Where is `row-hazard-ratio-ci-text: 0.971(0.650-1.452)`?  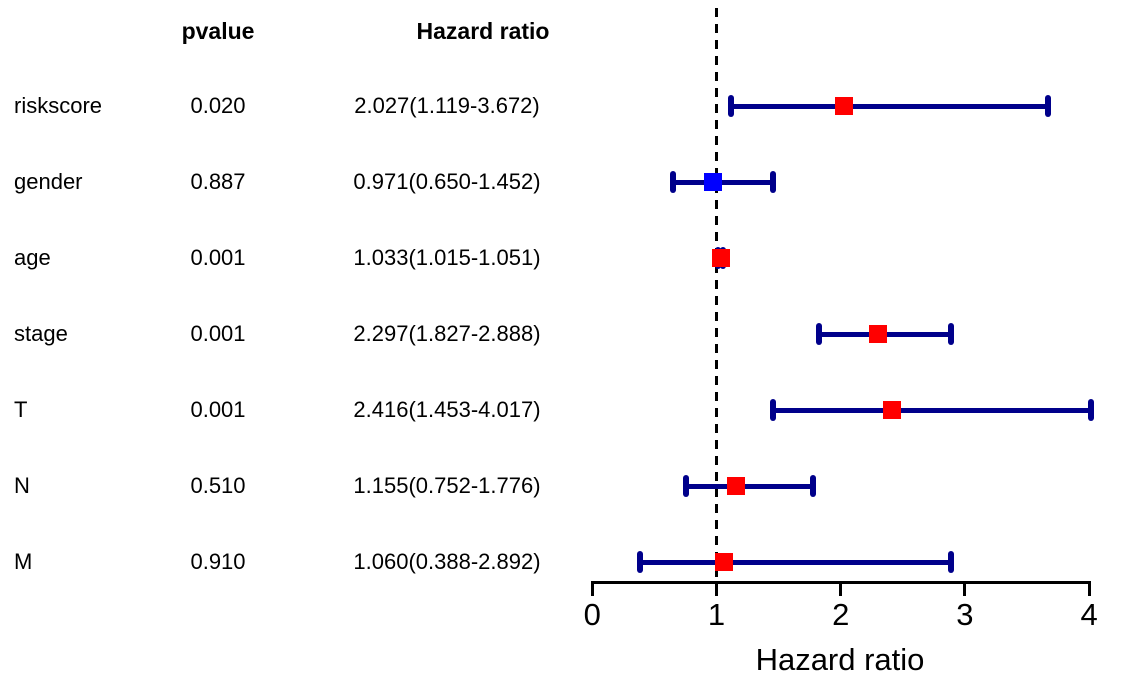 row-hazard-ratio-ci-text: 0.971(0.650-1.452) is located at coordinates (447, 181).